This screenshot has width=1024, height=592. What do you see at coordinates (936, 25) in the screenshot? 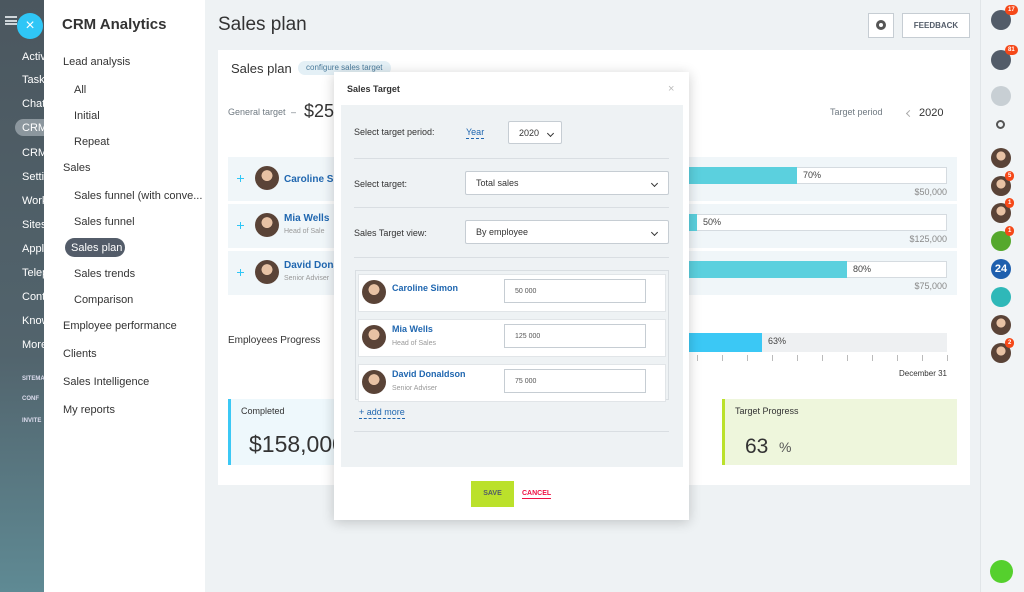
I see `feedback-button: FEEDBACK` at bounding box center [936, 25].